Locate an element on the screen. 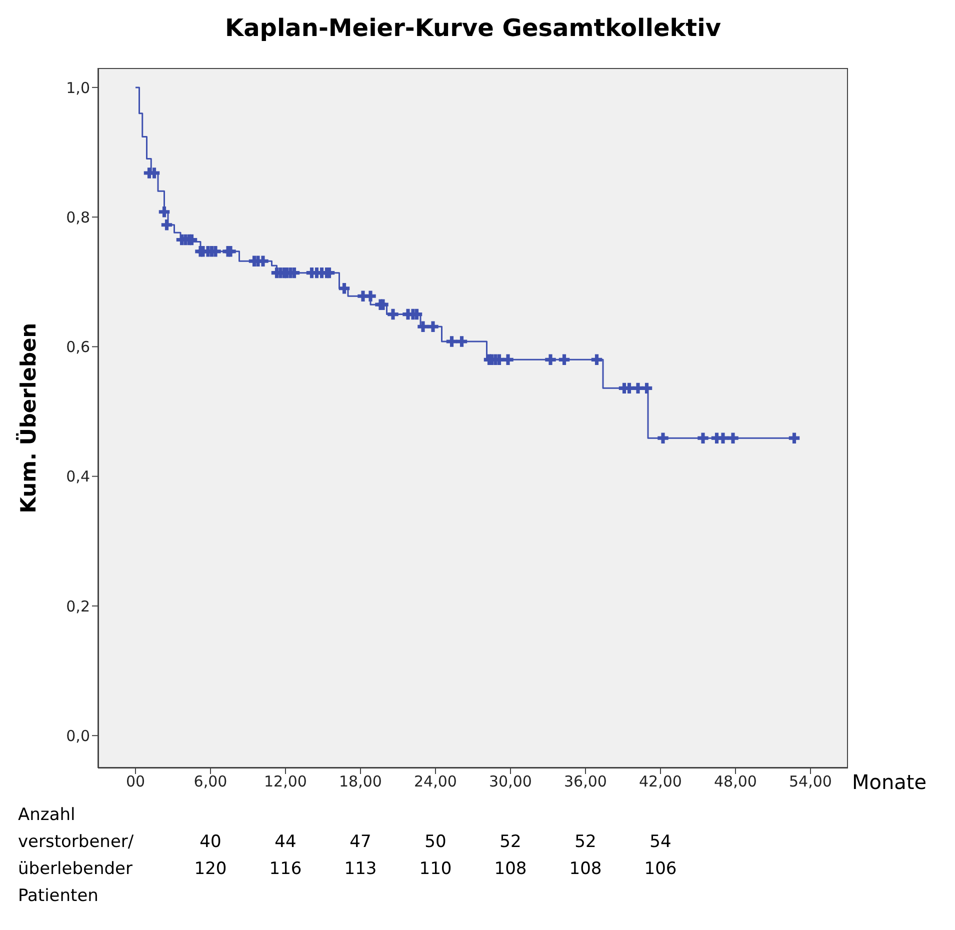 Image resolution: width=955 pixels, height=930 pixels. y-tick-label: 0,2 is located at coordinates (78, 606).